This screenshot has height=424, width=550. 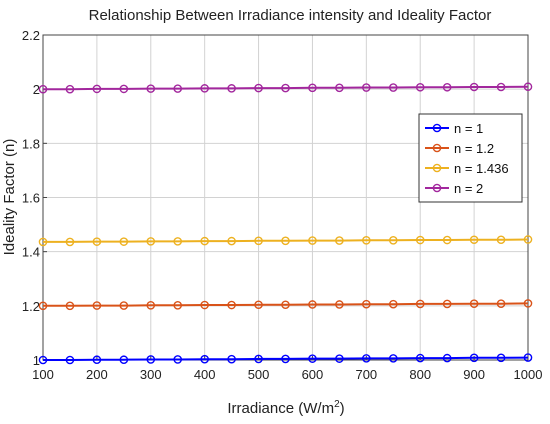 I want to click on y-axis-title: Ideality Factor (n), so click(x=9, y=197).